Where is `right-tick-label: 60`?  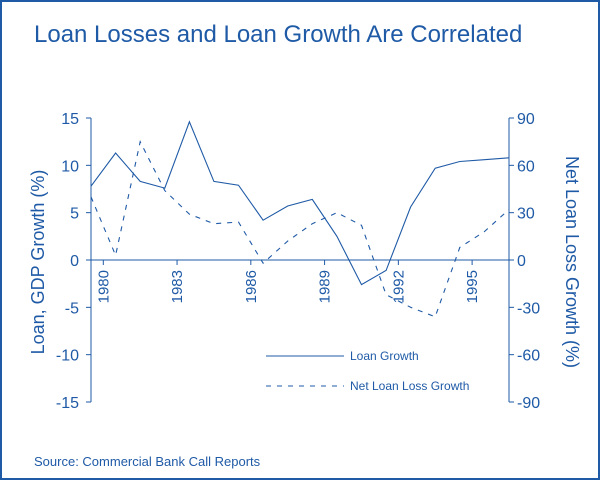 right-tick-label: 60 is located at coordinates (526, 166).